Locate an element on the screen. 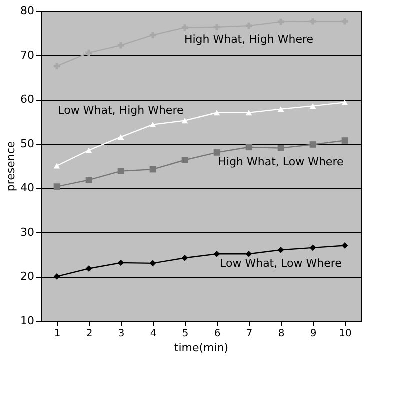  x-tick-label: 6 is located at coordinates (217, 334).